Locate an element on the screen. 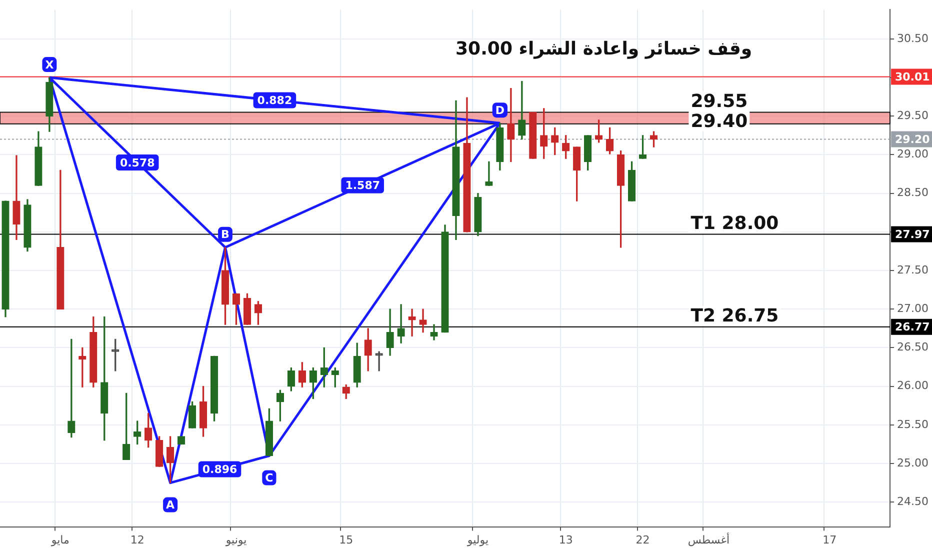 The height and width of the screenshot is (550, 932). data-label: B is located at coordinates (225, 235).